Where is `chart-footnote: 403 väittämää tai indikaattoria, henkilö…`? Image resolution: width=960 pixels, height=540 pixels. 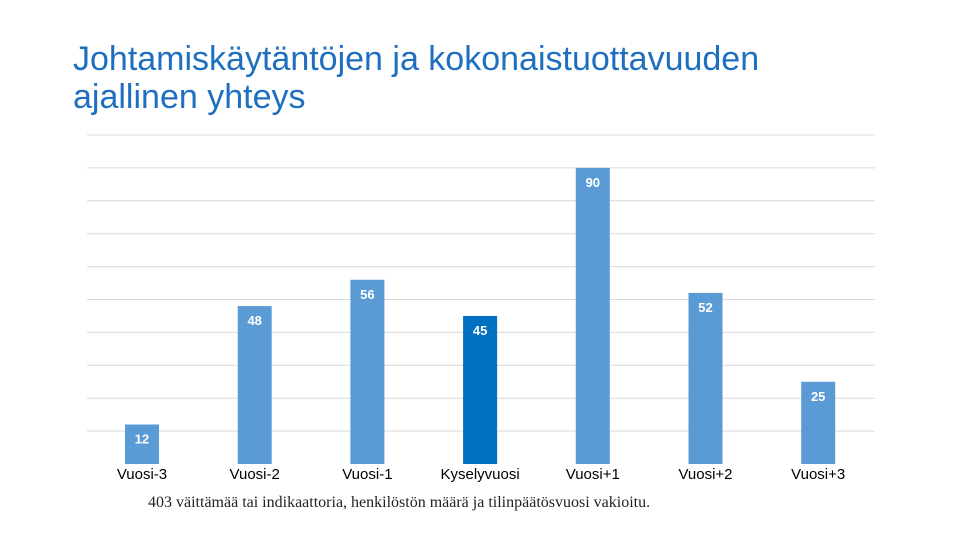 chart-footnote: 403 väittämää tai indikaattoria, henkilö… is located at coordinates (399, 502).